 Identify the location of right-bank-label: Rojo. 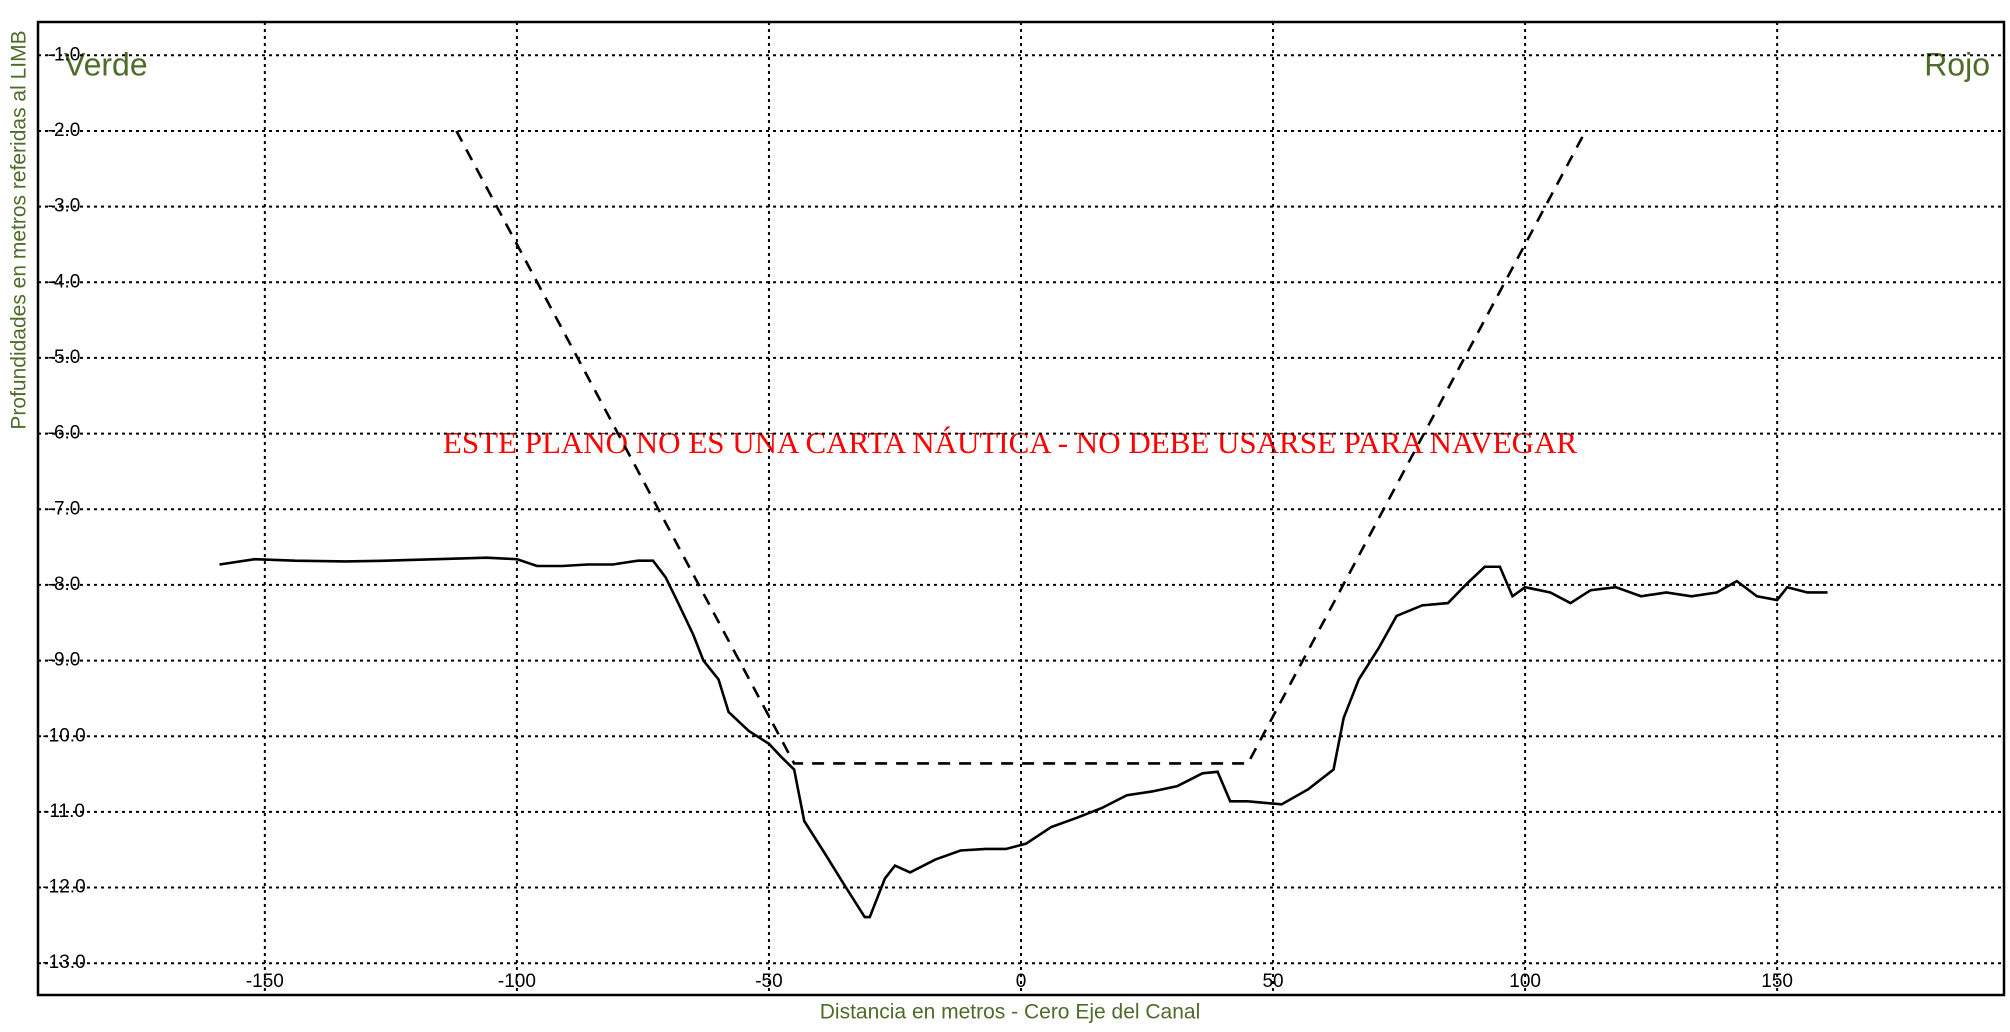
(1957, 64).